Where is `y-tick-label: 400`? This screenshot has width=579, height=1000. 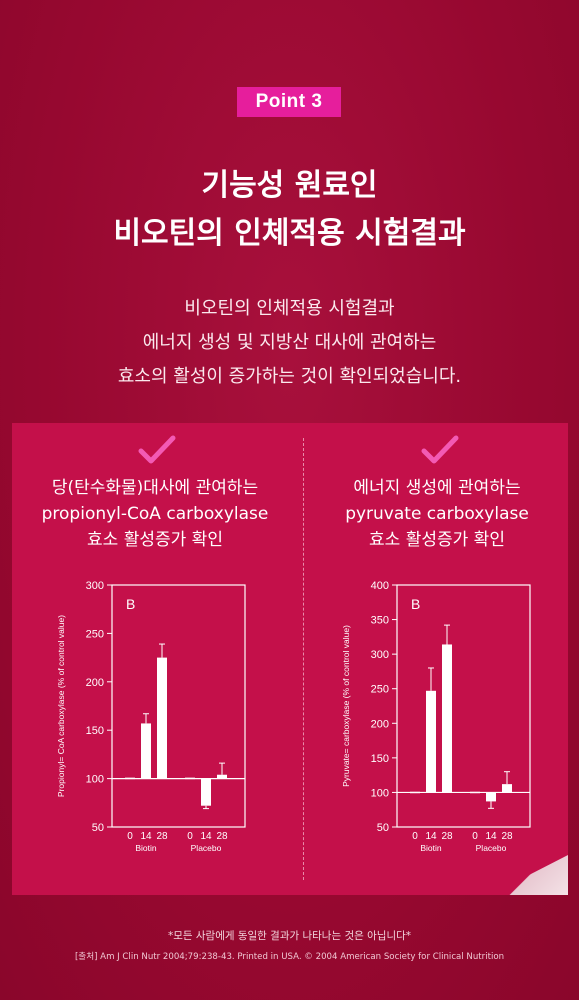 y-tick-label: 400 is located at coordinates (380, 586).